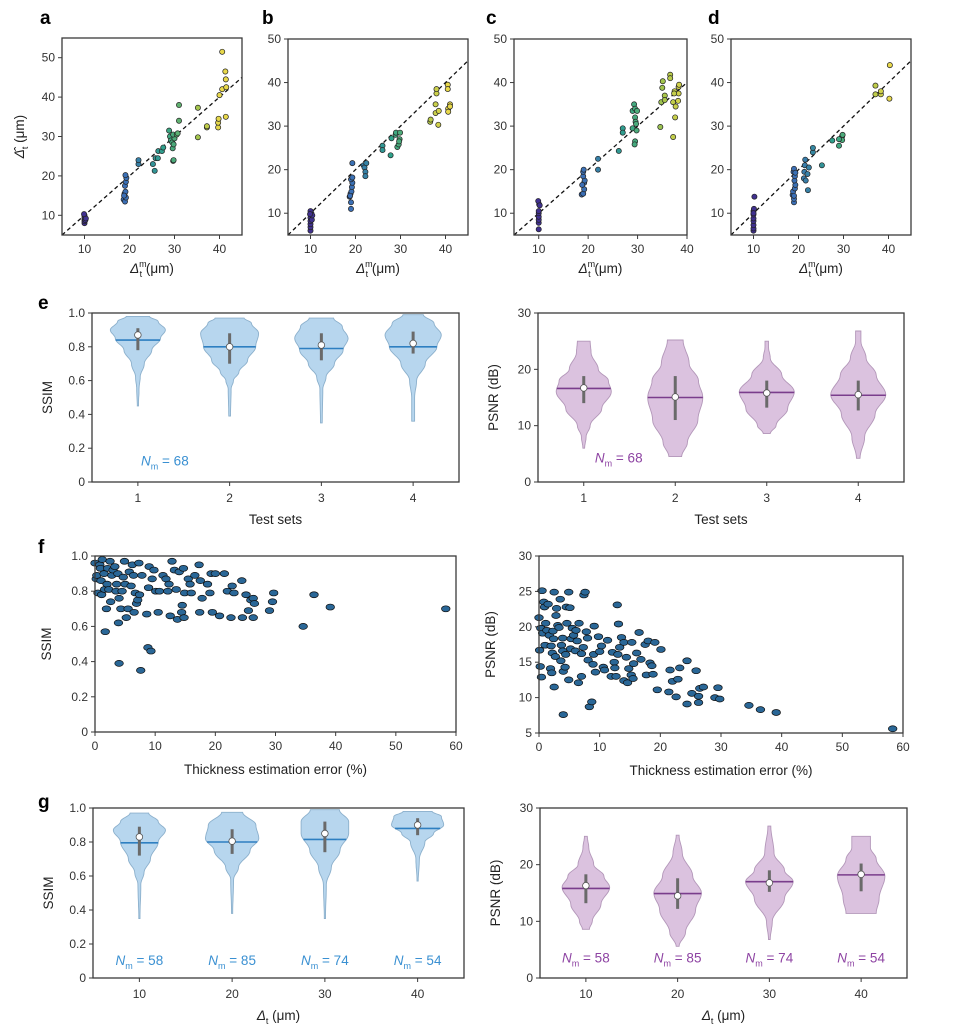 The width and height of the screenshot is (974, 1028). What do you see at coordinates (720, 770) in the screenshot?
I see `x-axis-title: Thickness estimation error (%)` at bounding box center [720, 770].